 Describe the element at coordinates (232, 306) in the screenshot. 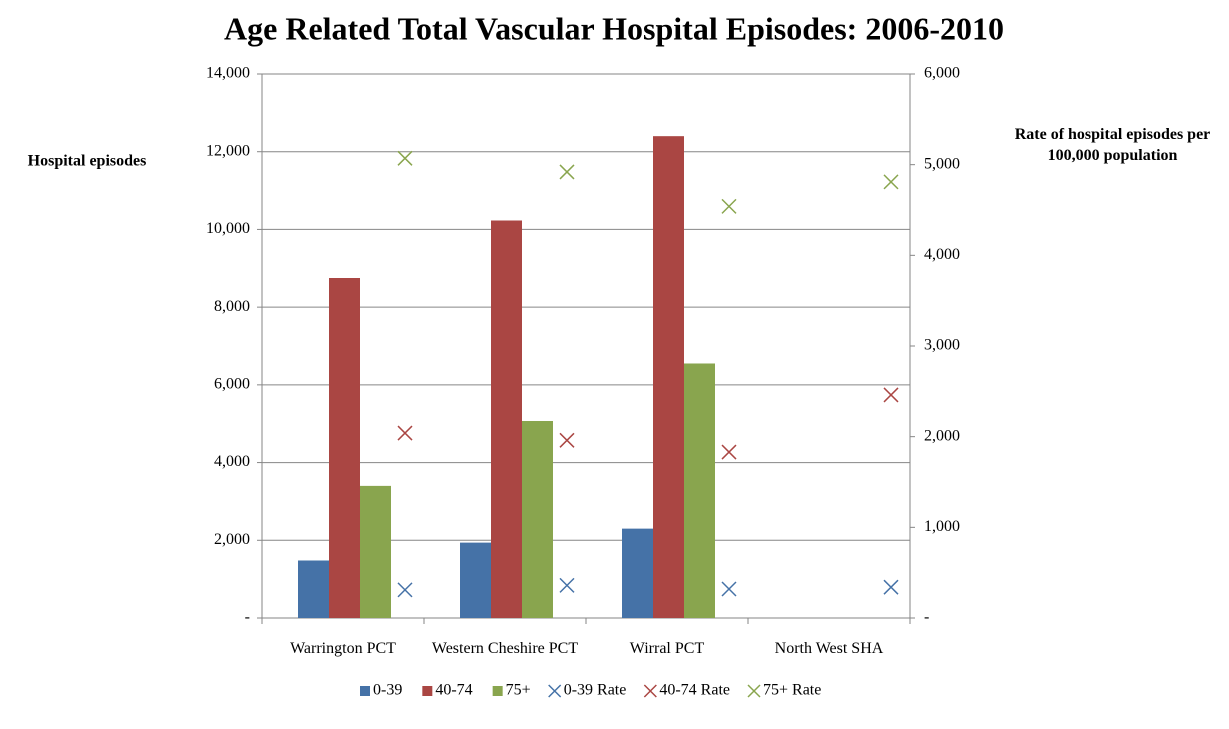

I see `y-tick-label: 8,000` at that location.